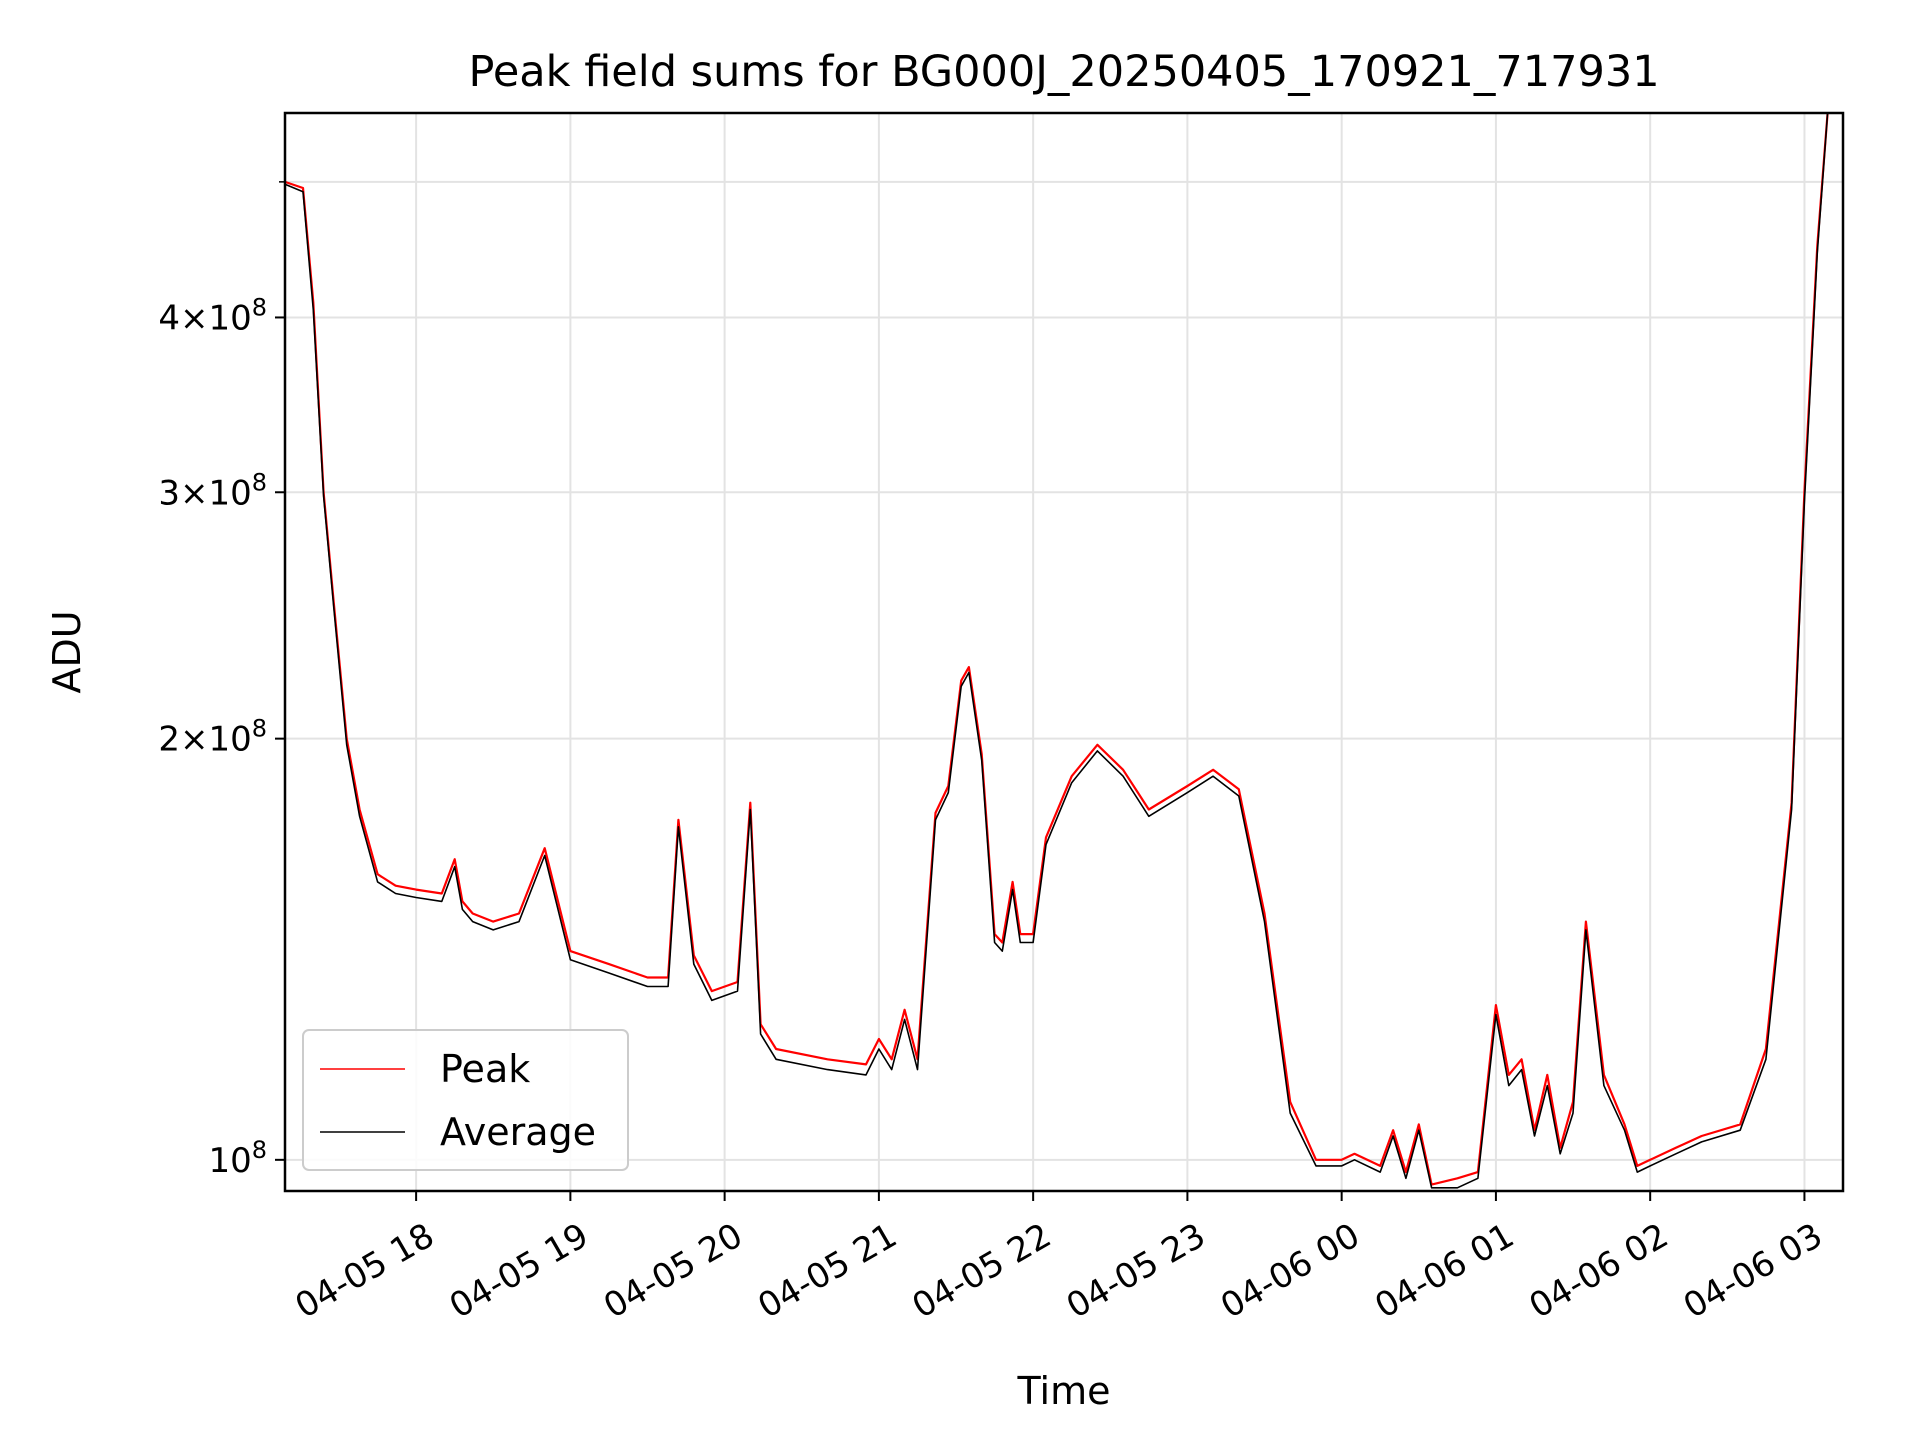 Image resolution: width=1920 pixels, height=1440 pixels. I want to click on y-tick-mantissa: 3, so click(169, 493).